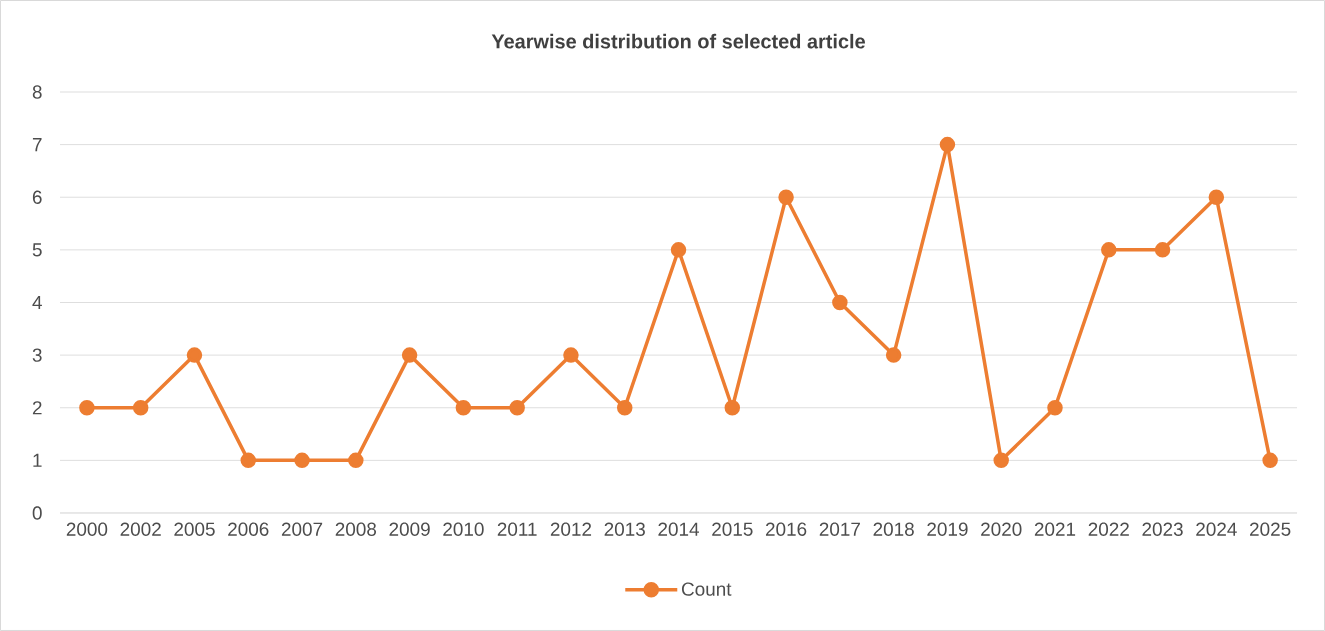 This screenshot has width=1325, height=631. What do you see at coordinates (624, 529) in the screenshot?
I see `x-tick-label: 2013` at bounding box center [624, 529].